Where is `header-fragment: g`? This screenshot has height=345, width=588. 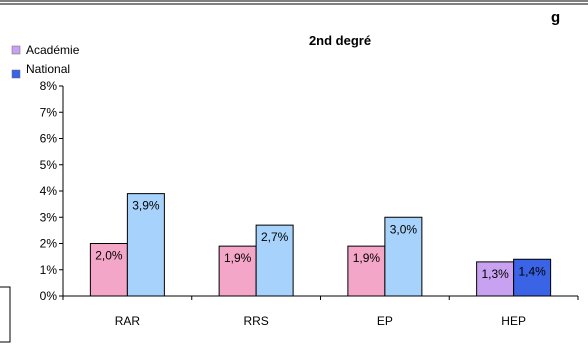 header-fragment: g is located at coordinates (555, 17).